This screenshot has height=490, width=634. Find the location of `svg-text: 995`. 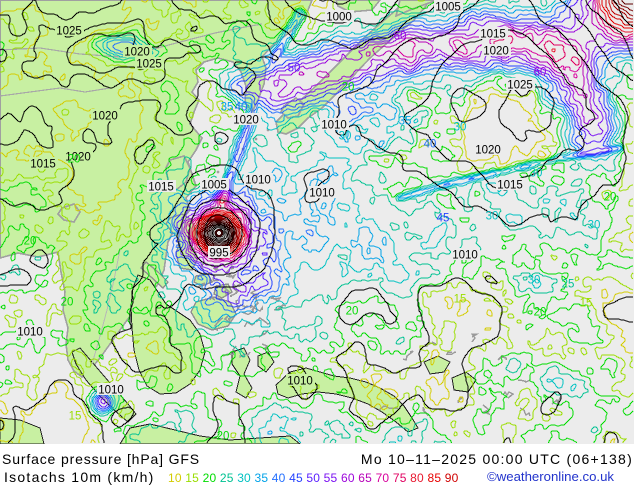

svg-text: 995 is located at coordinates (218, 254).